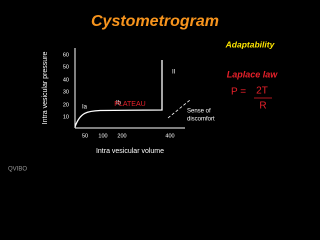  What do you see at coordinates (85, 136) in the screenshot?
I see `x-tick-label: 50` at bounding box center [85, 136].